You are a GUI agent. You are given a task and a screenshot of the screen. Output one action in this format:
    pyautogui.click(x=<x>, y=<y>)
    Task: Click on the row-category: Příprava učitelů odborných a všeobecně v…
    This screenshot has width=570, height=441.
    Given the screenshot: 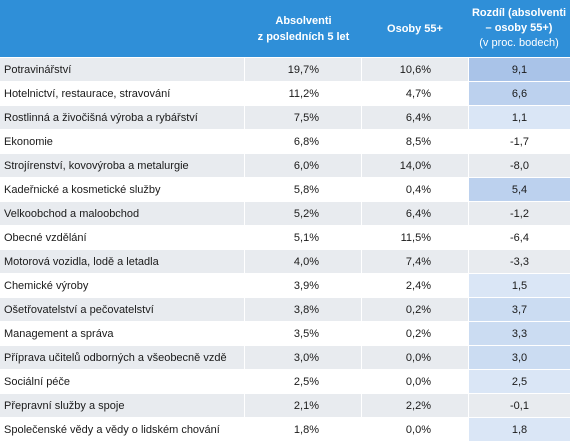 What is the action you would take?
    pyautogui.click(x=122, y=357)
    